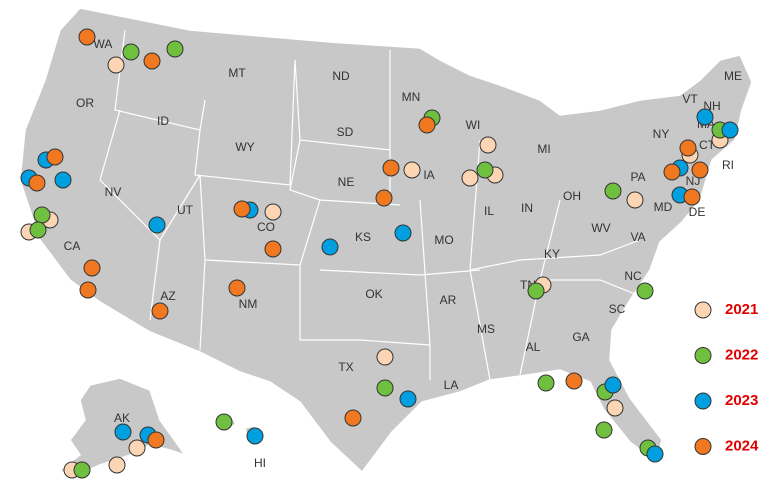  Describe the element at coordinates (697, 212) in the screenshot. I see `state-label: DE` at that location.